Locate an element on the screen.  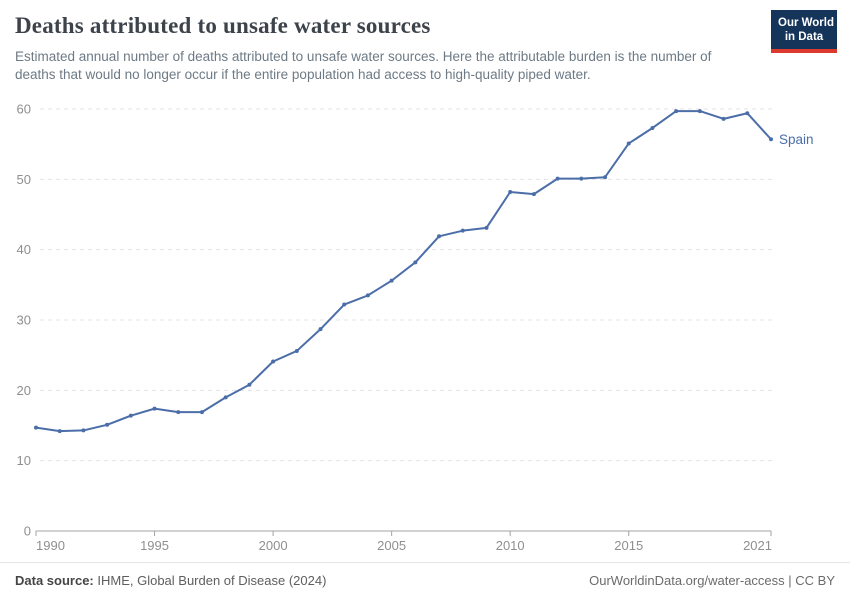
x-axis-tick-label: 2005 is located at coordinates (391, 545).